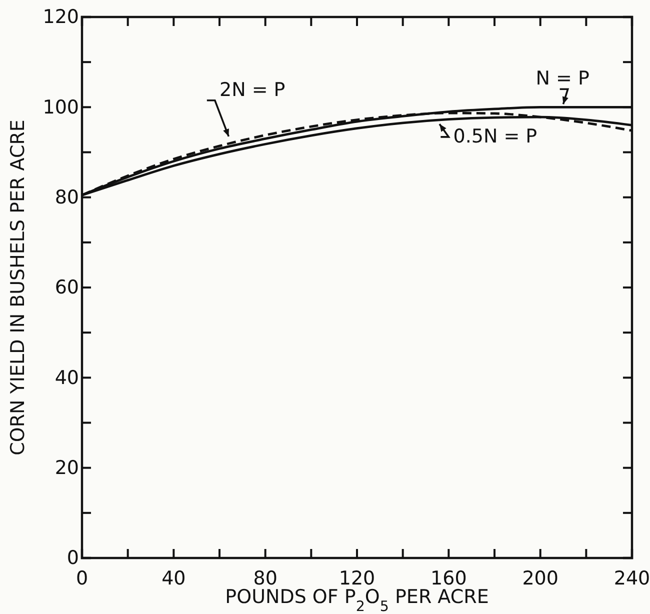 The image size is (650, 614). I want to click on legend-label: 0.5N = P, so click(495, 136).